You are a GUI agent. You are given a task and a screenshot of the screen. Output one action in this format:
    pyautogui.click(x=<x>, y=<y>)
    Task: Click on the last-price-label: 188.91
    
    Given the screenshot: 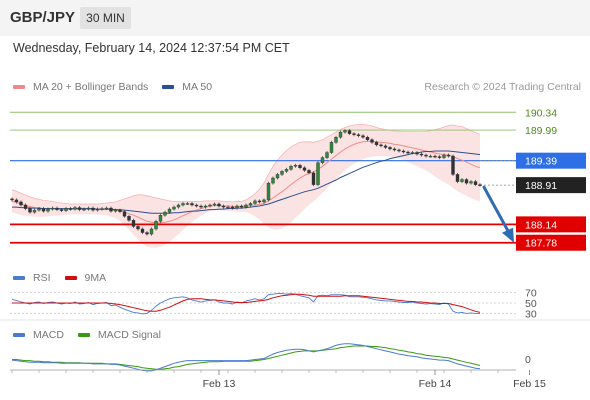 What is the action you would take?
    pyautogui.click(x=541, y=186)
    